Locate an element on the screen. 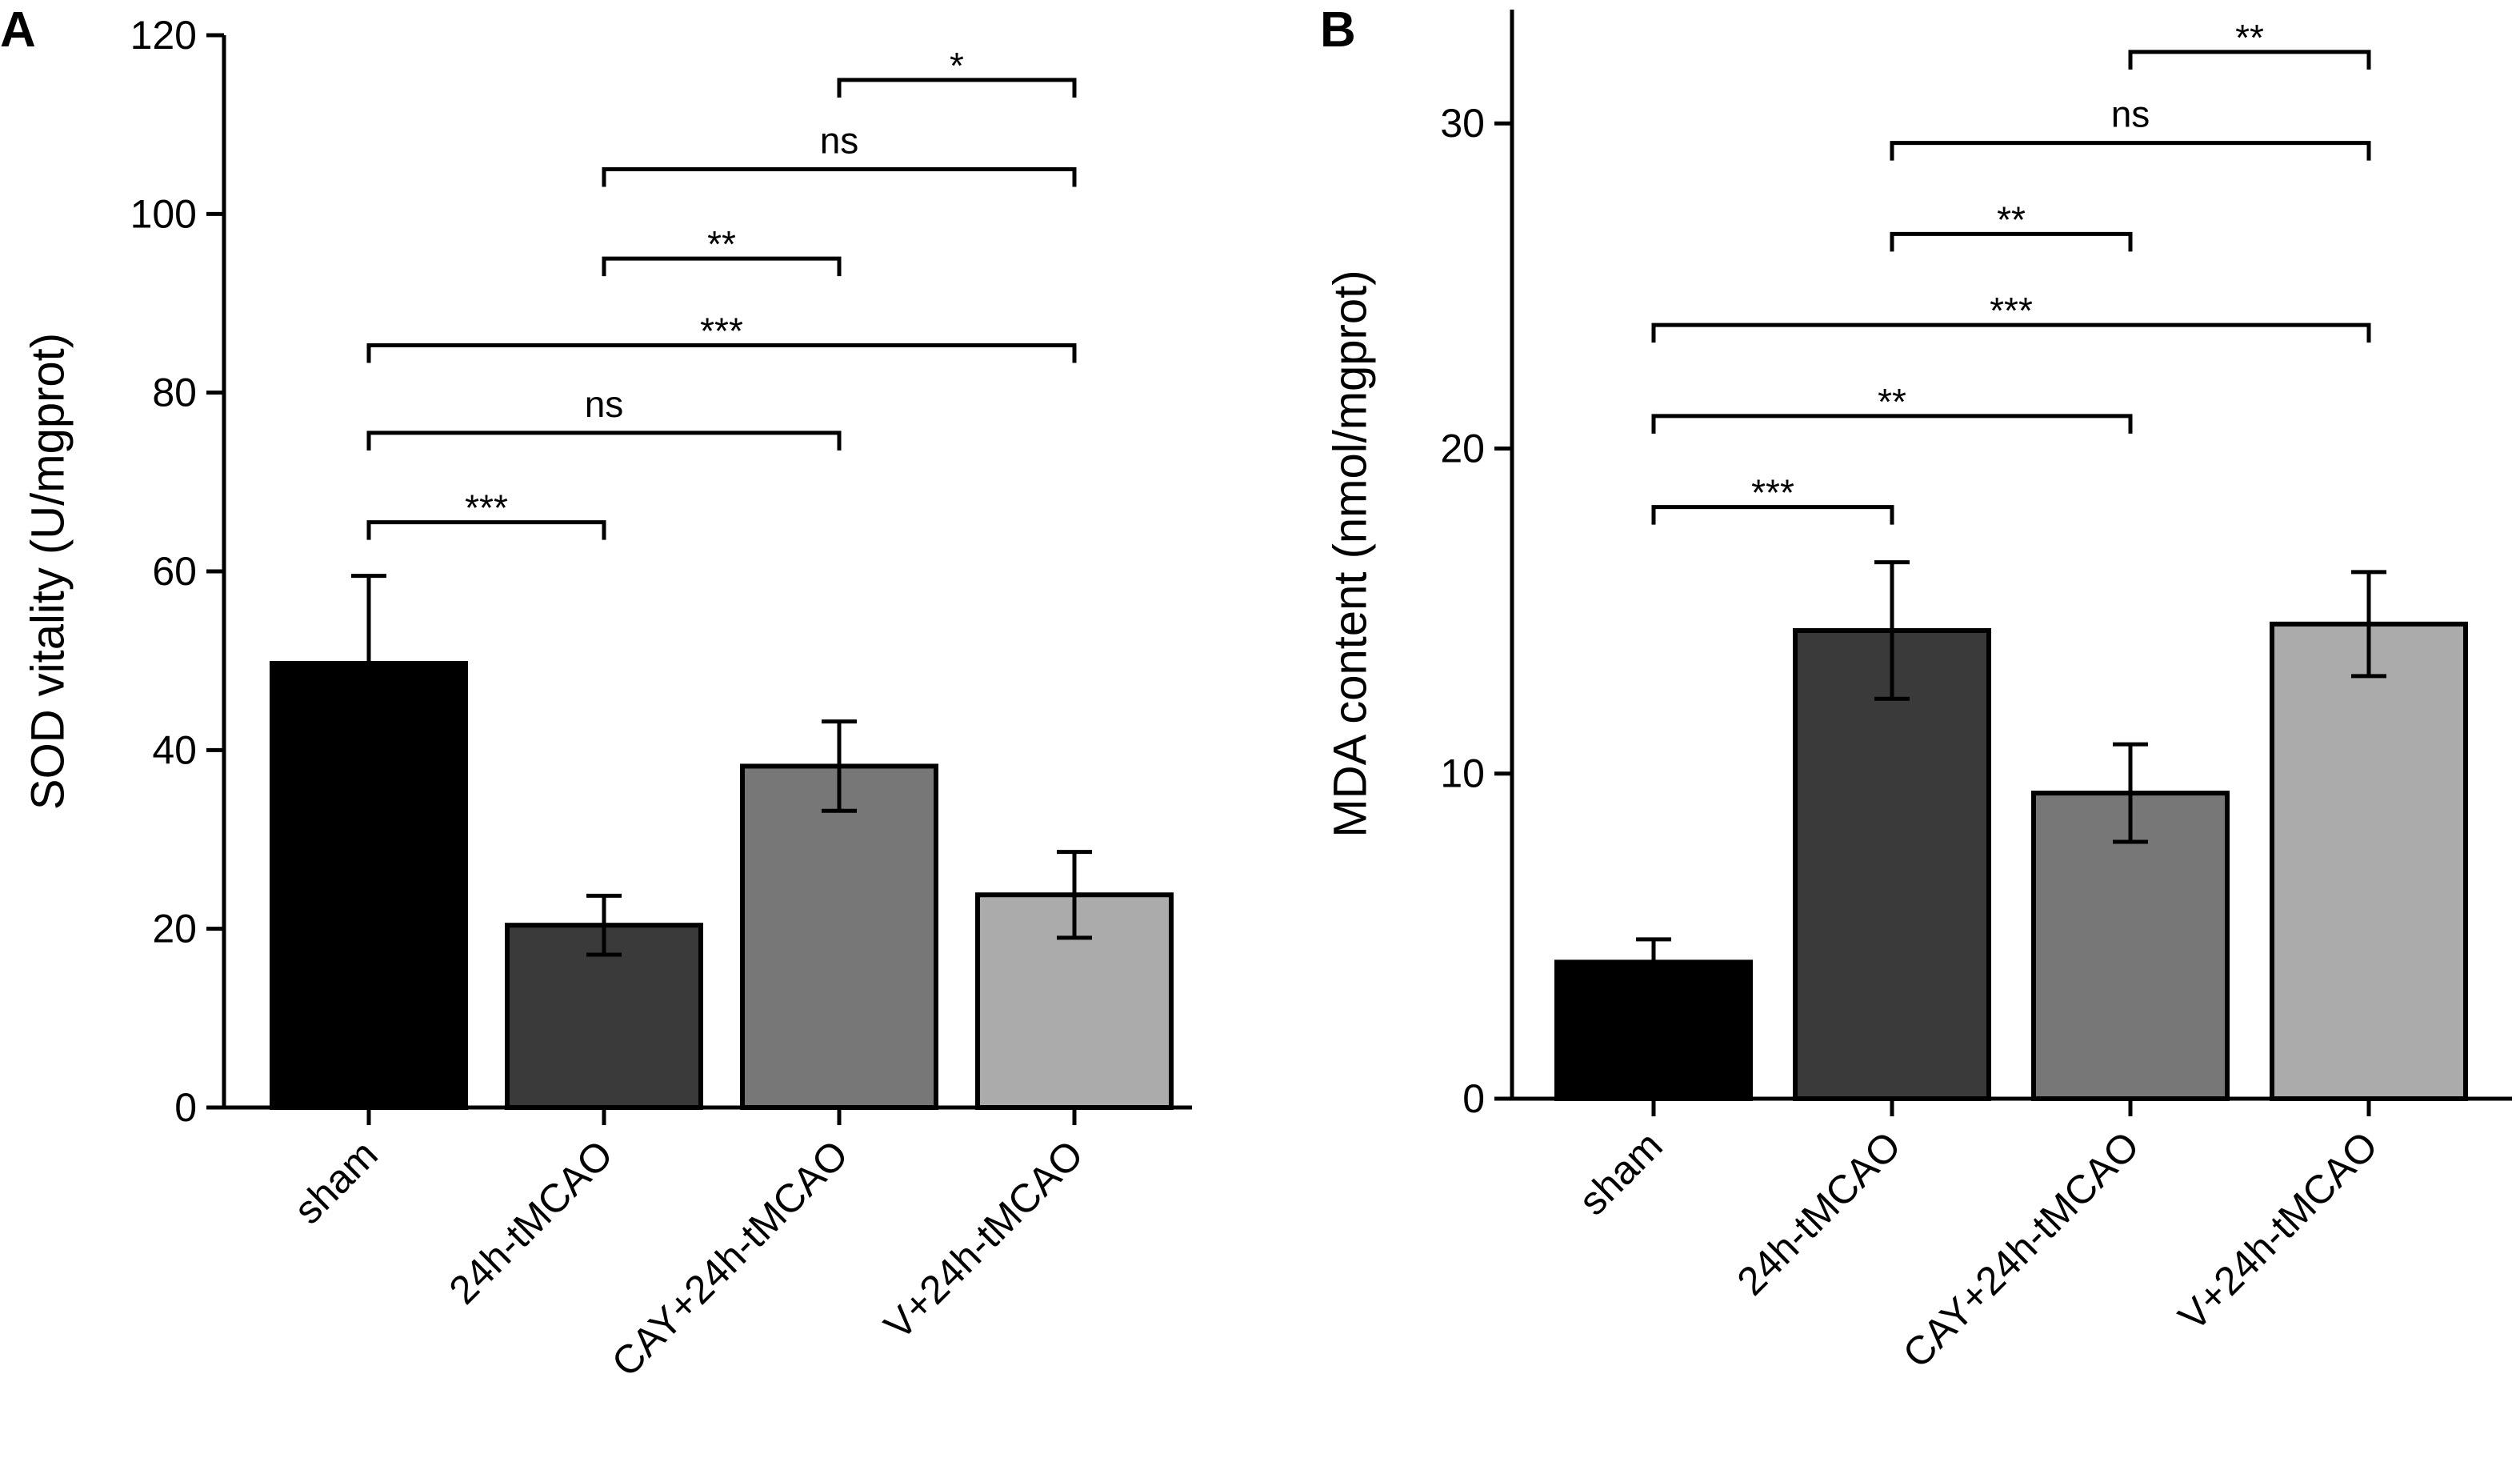  y-tick-label: 30 is located at coordinates (1462, 124).